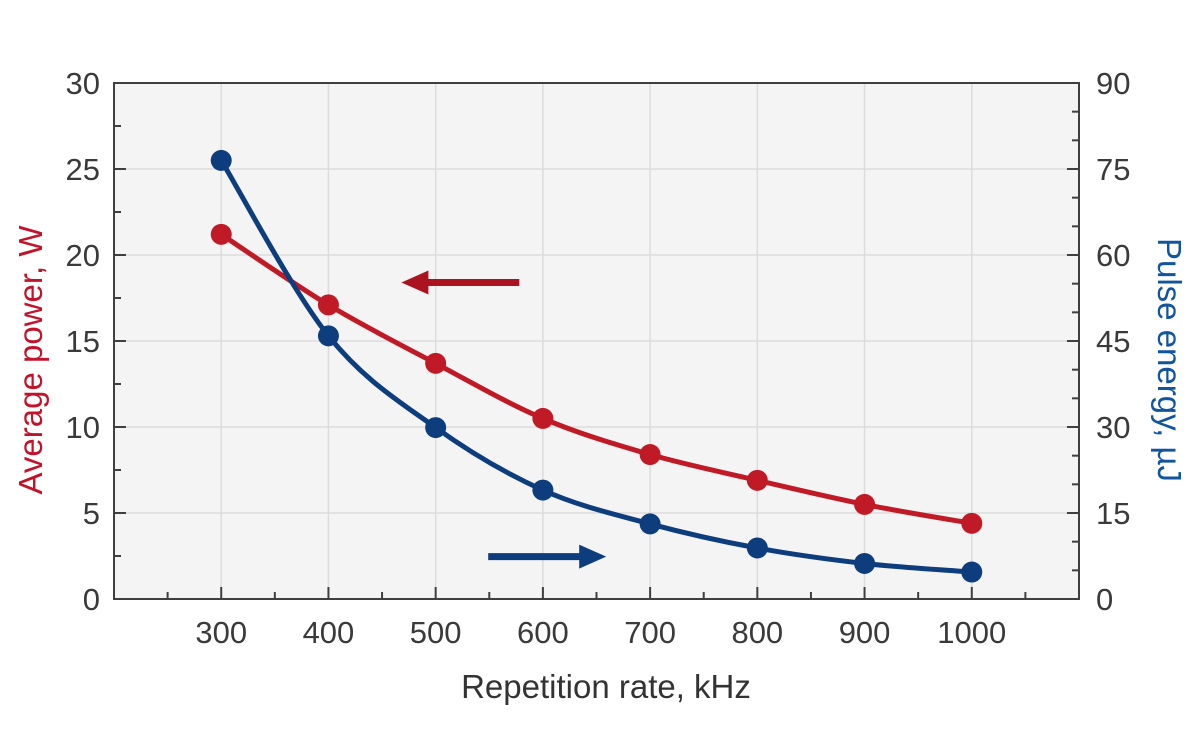 Image resolution: width=1200 pixels, height=750 pixels. I want to click on left-y-tick-label: 10, so click(83, 427).